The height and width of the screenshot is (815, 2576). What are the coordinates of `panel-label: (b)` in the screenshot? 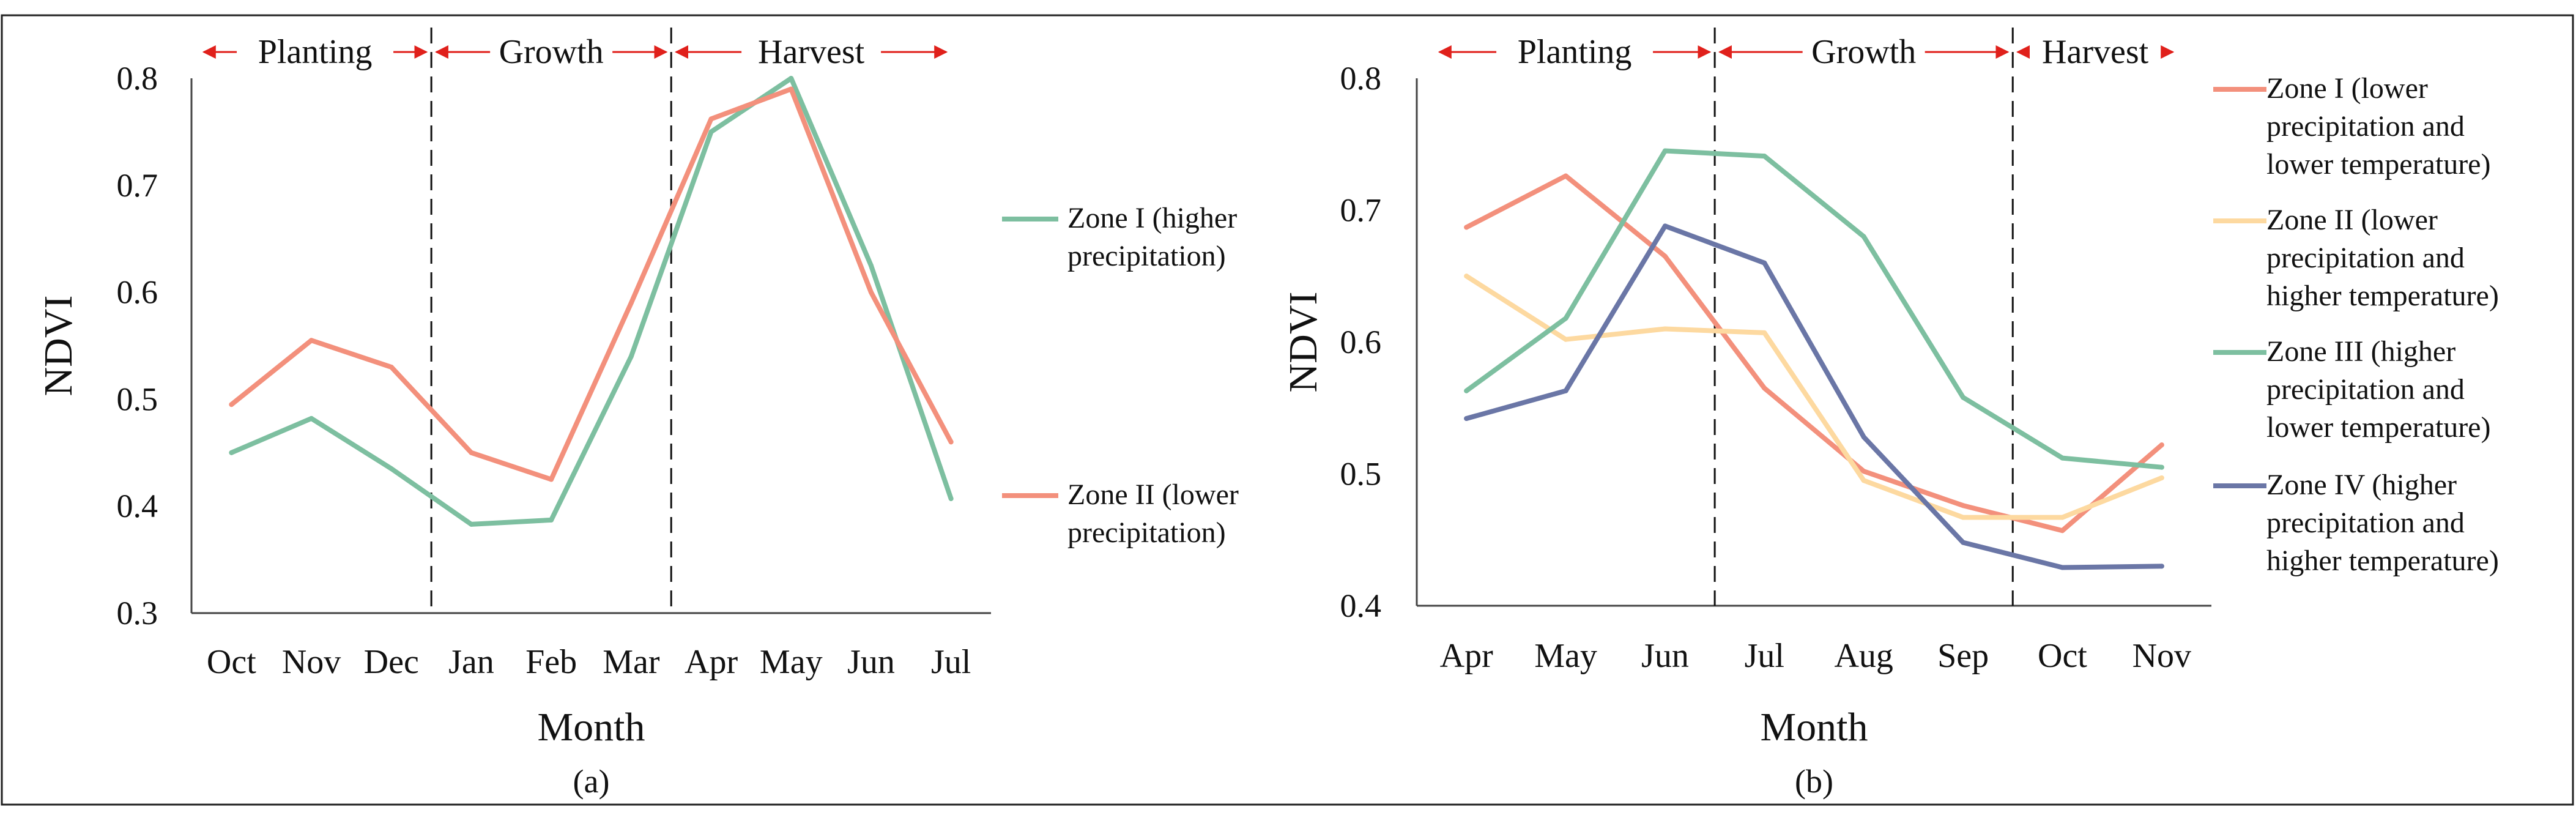 It's located at (1814, 781).